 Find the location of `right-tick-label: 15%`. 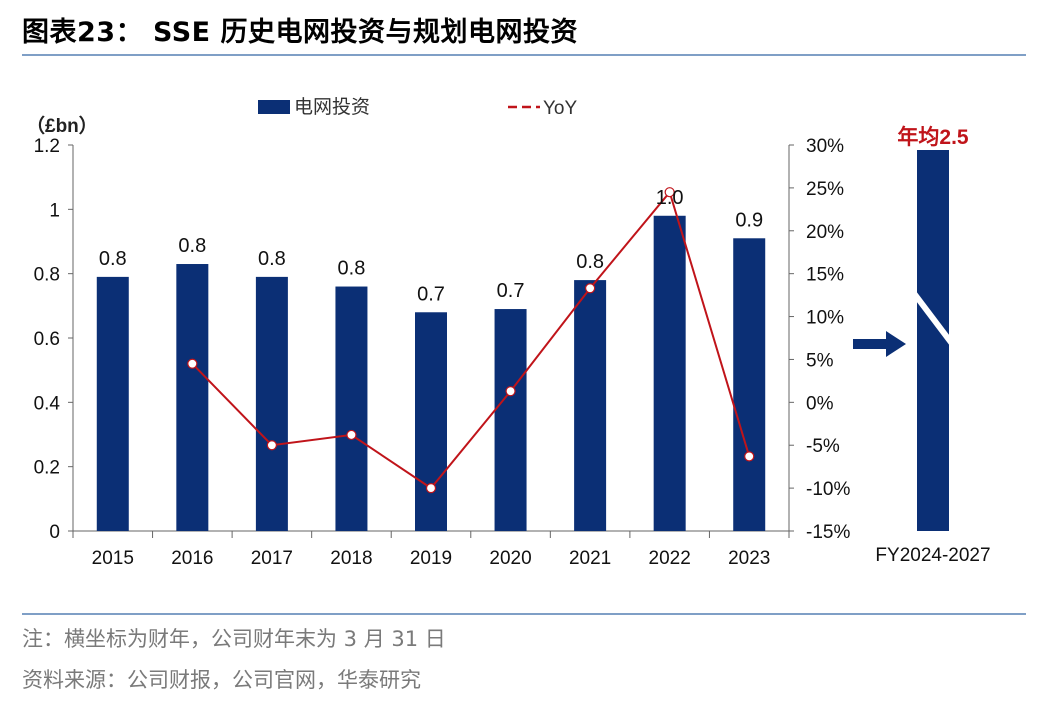

right-tick-label: 15% is located at coordinates (825, 275).